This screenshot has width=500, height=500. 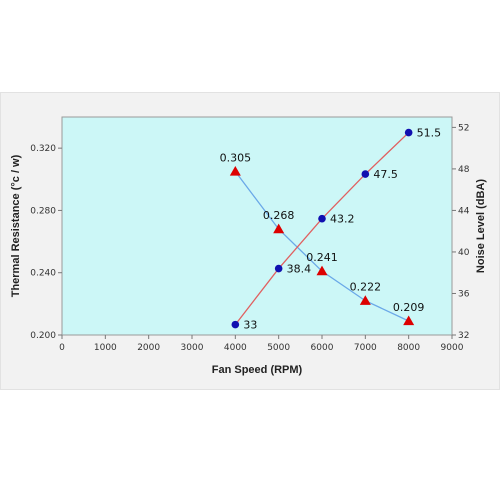 I want to click on x-tick-label: 4000, so click(x=235, y=348).